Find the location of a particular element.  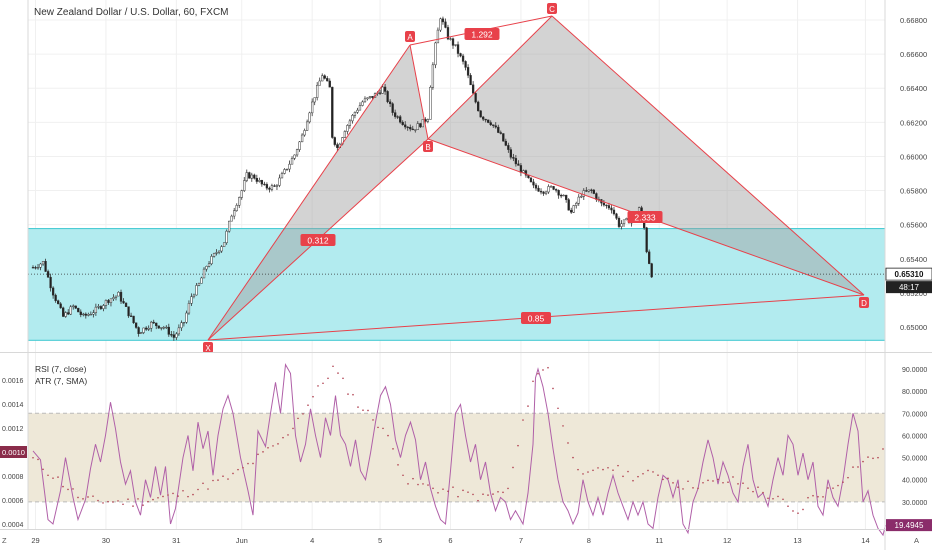

price-tick-label: 0.66200 is located at coordinates (913, 122).